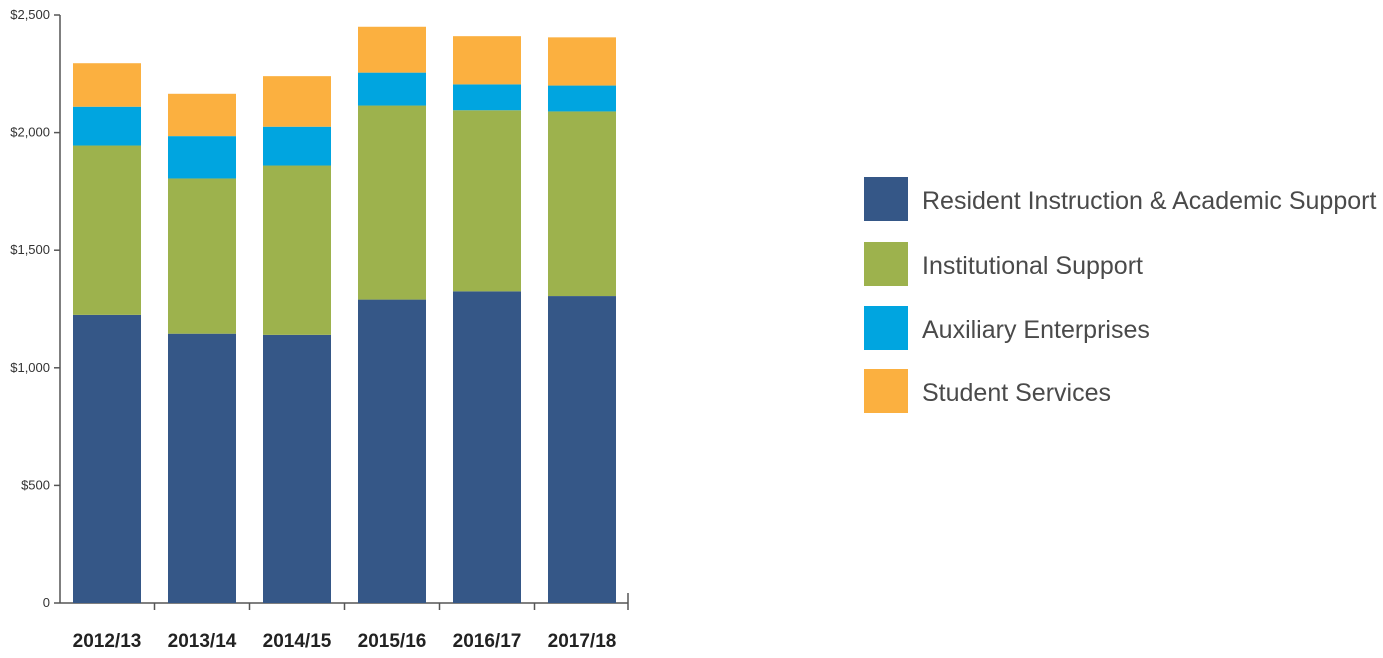 This screenshot has height=658, width=1383. What do you see at coordinates (107, 641) in the screenshot?
I see `x-tick-label: 2012/13` at bounding box center [107, 641].